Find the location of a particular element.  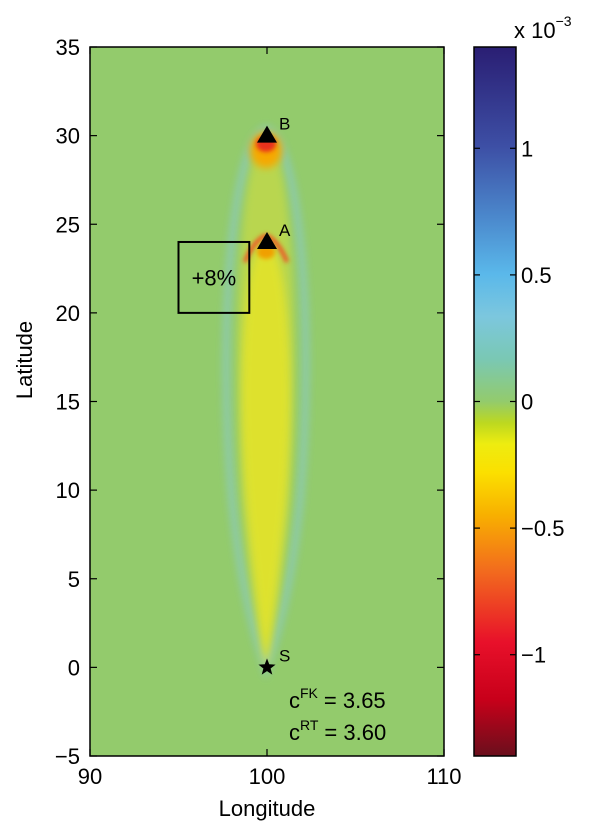

c-rt-superscript: RT is located at coordinates (309, 725).